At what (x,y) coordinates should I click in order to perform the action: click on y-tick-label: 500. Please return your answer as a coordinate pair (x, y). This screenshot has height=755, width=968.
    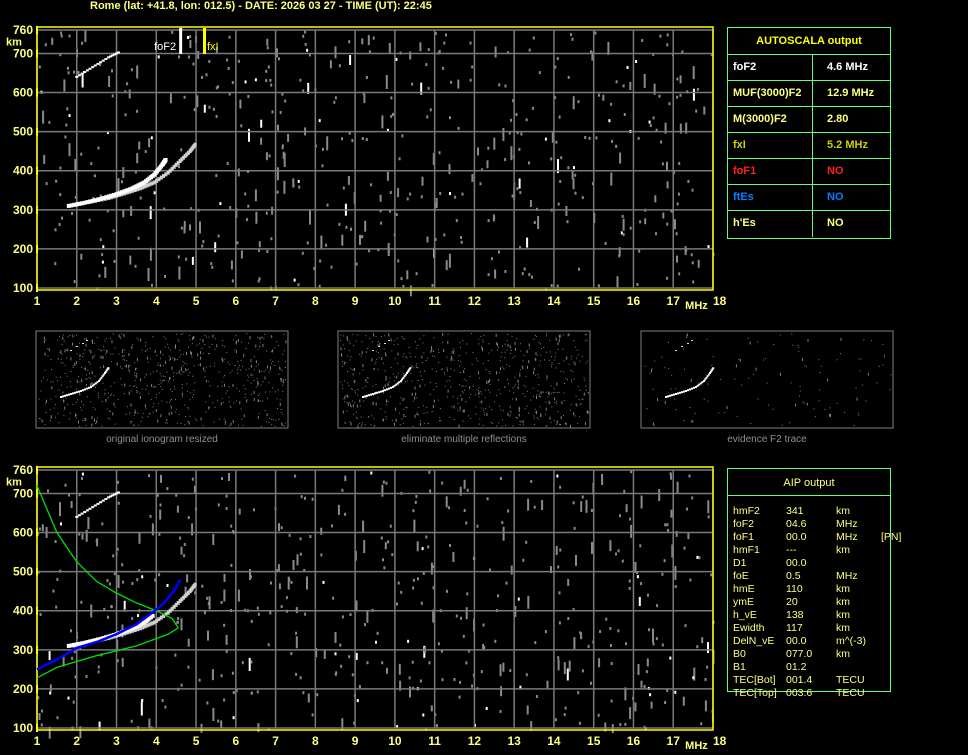
    Looking at the image, I should click on (23, 572).